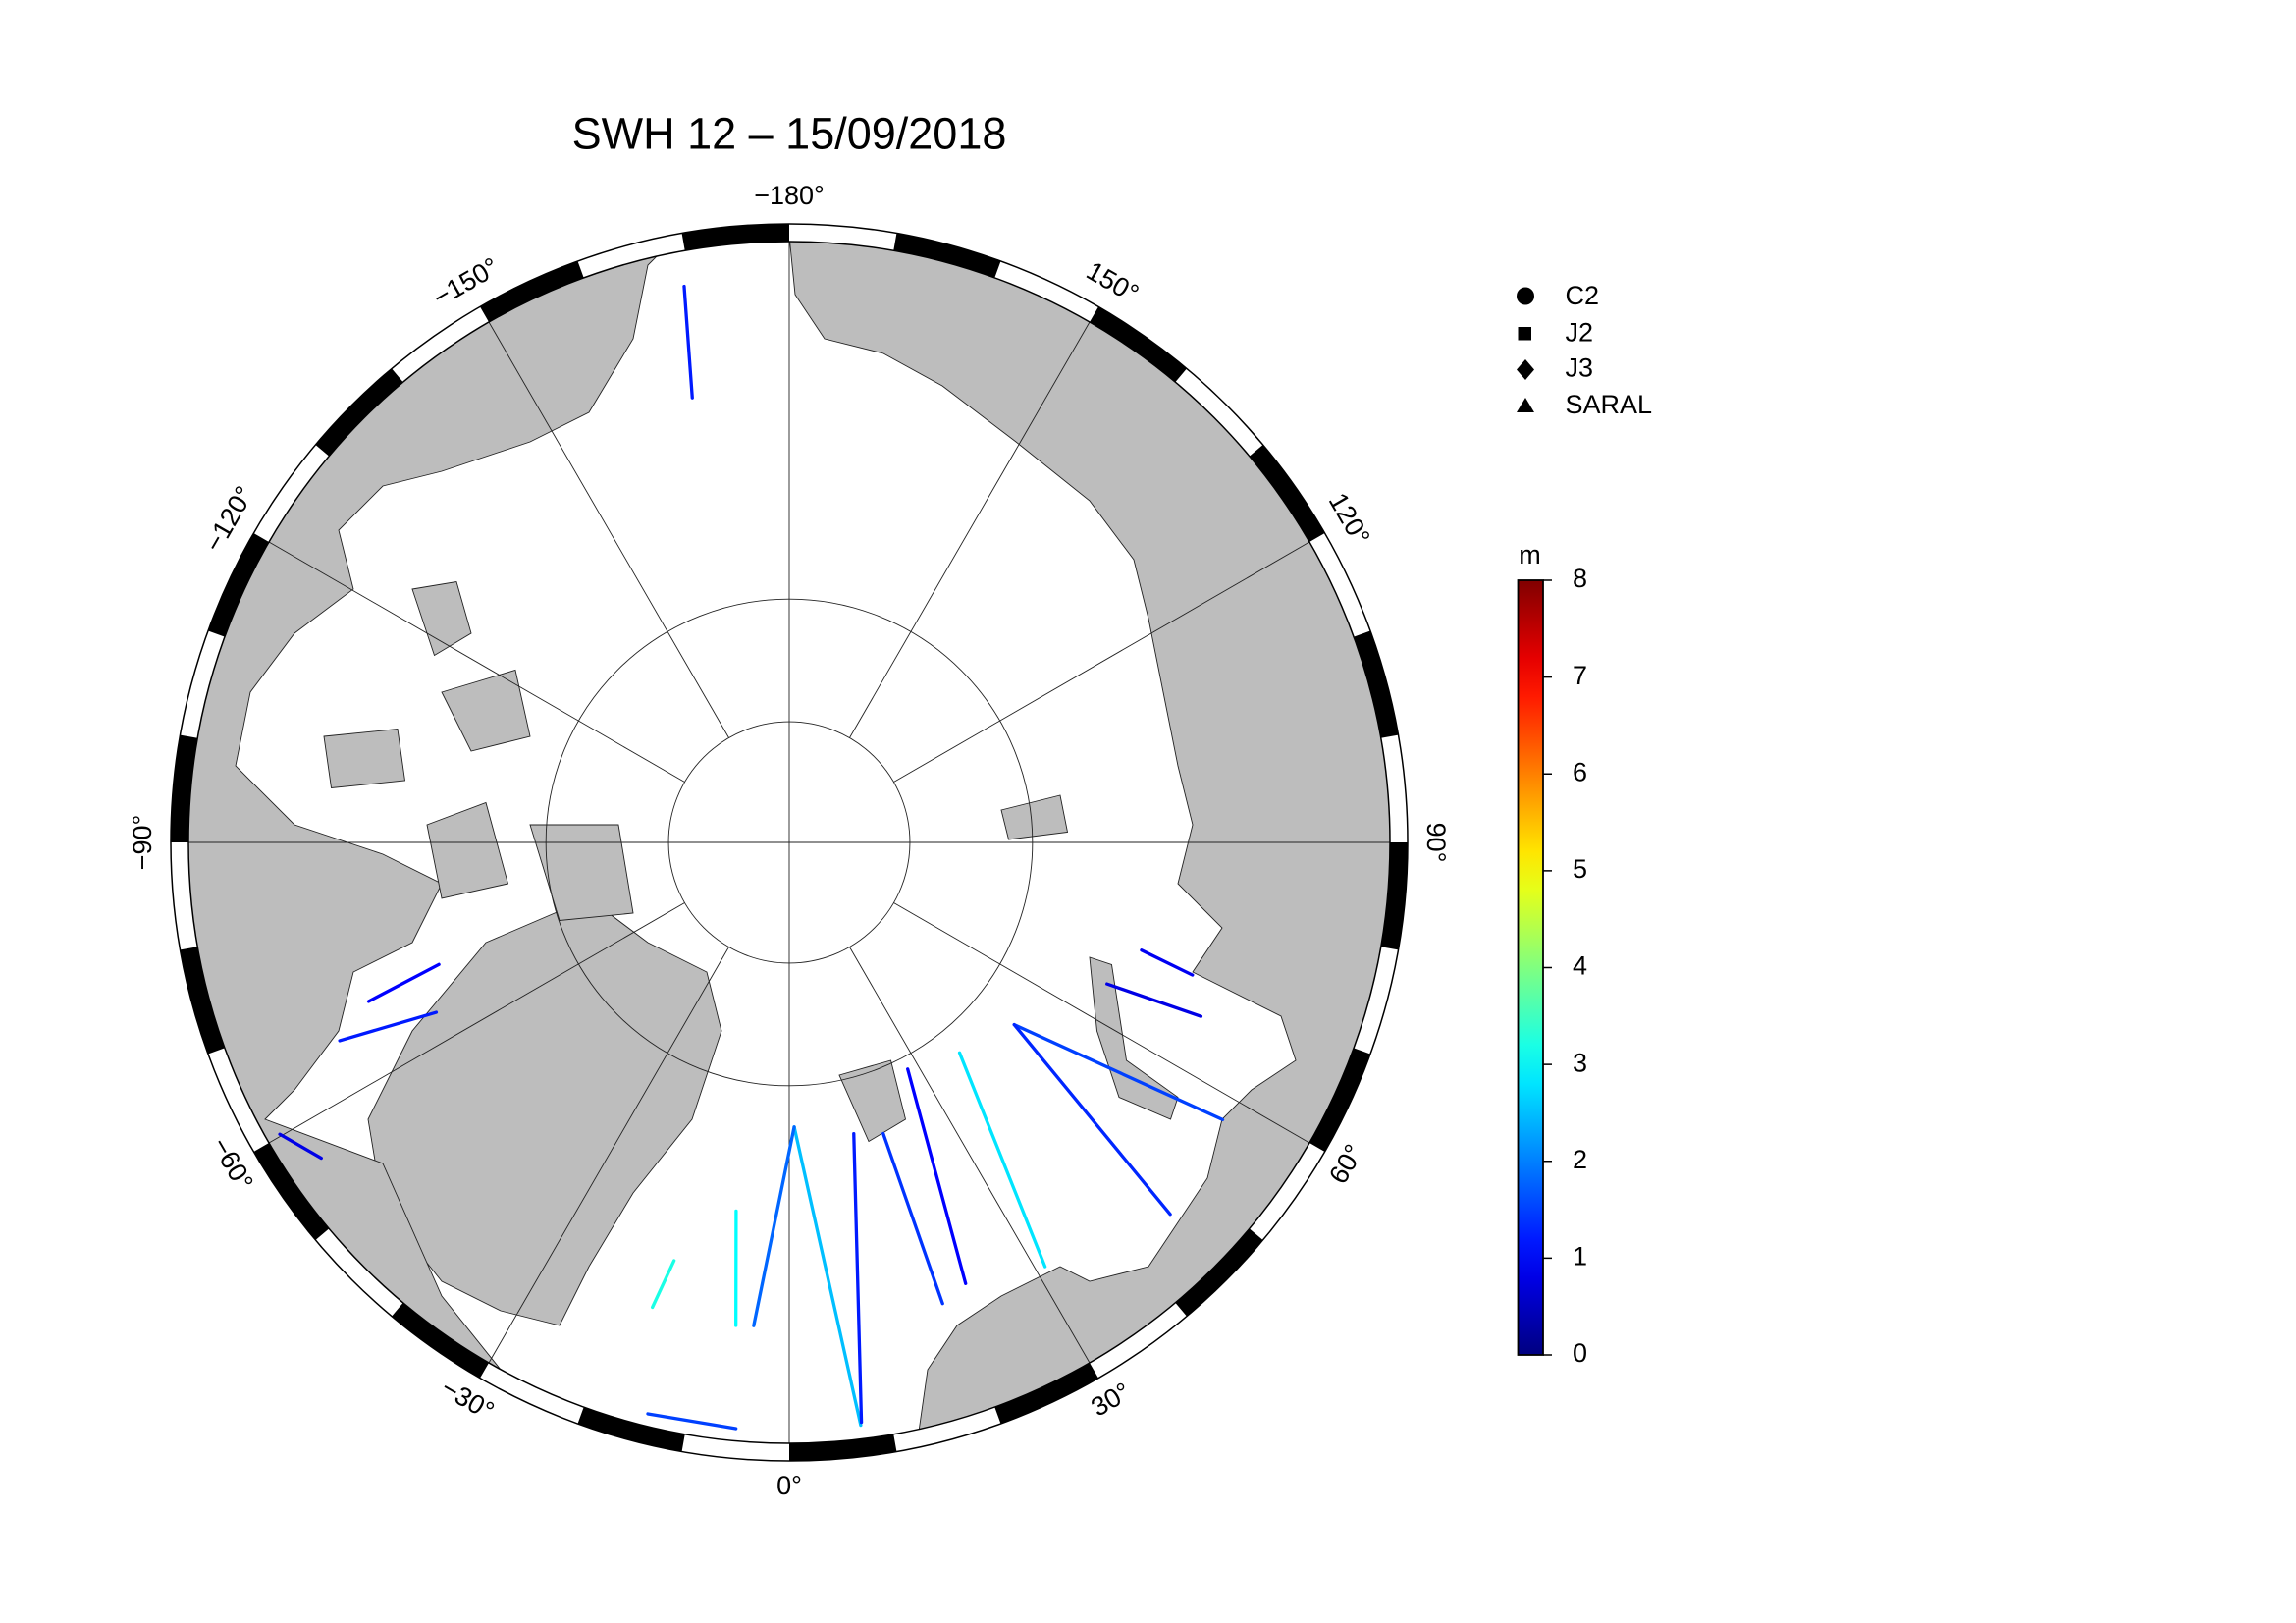 The height and width of the screenshot is (1623, 2296). I want to click on legend: C2 J2 J3 SARAL, so click(1585, 350).